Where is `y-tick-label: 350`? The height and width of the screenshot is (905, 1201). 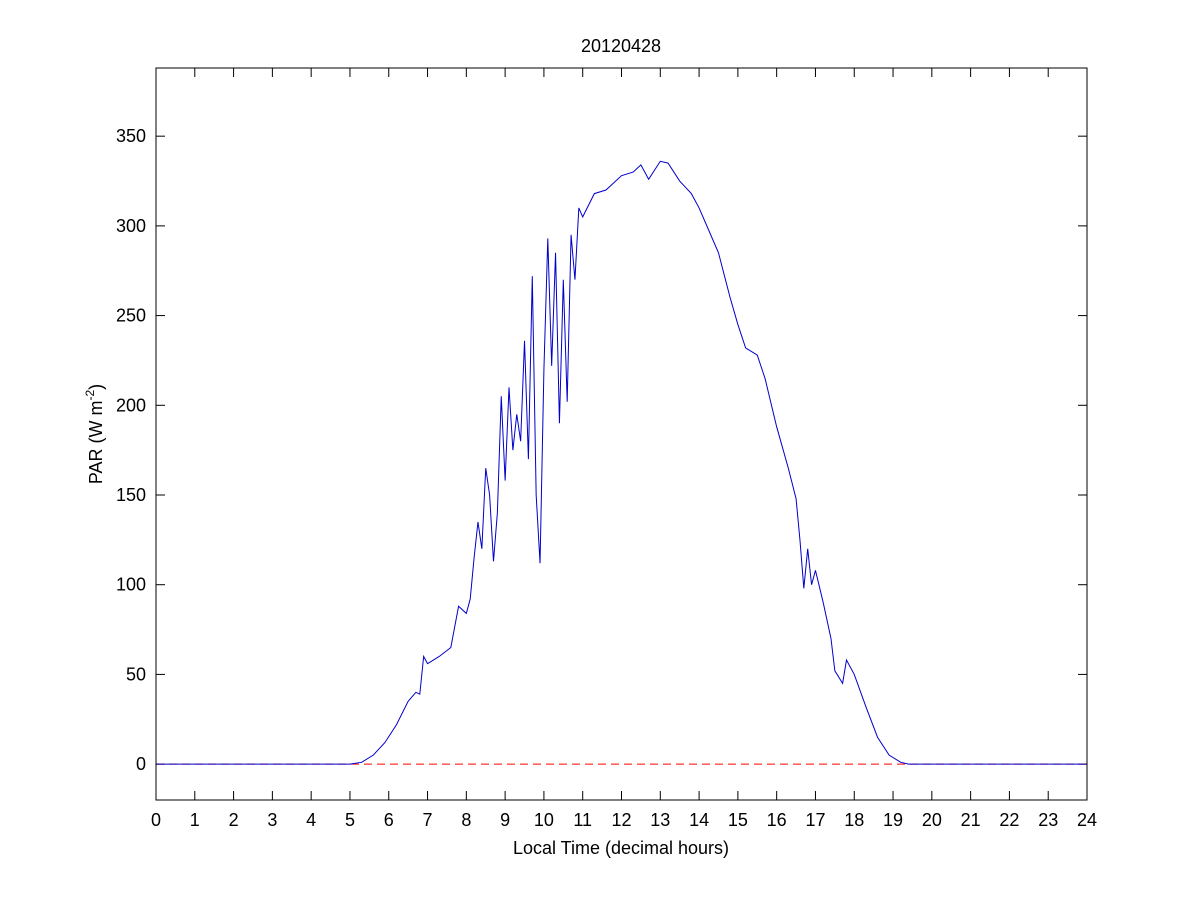 y-tick-label: 350 is located at coordinates (131, 136).